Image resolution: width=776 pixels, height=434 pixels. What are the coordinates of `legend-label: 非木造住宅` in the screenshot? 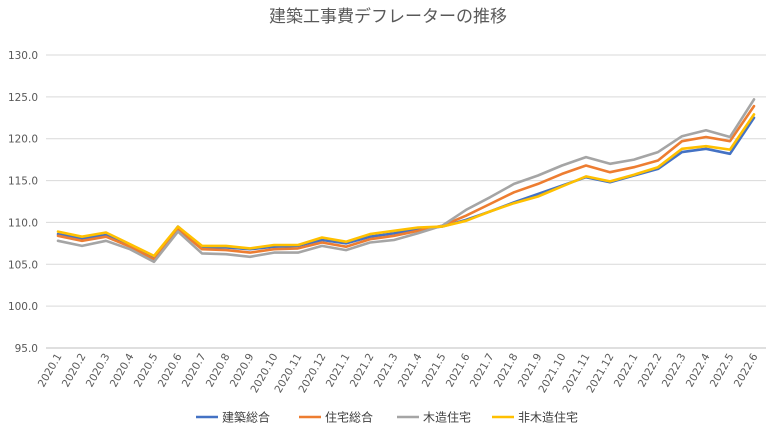 It's located at (548, 417).